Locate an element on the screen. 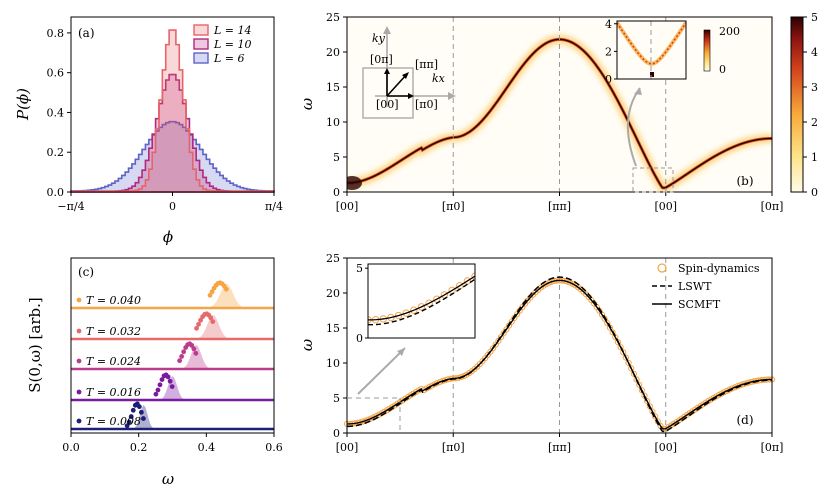 This screenshot has height=498, width=830. x-tick-label: [π0] is located at coordinates (453, 206).